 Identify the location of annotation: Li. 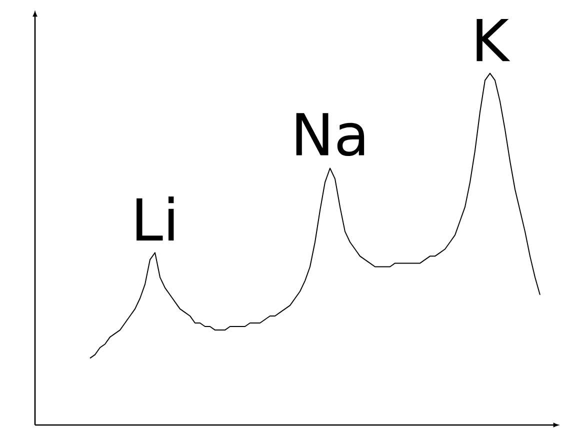
(155, 218).